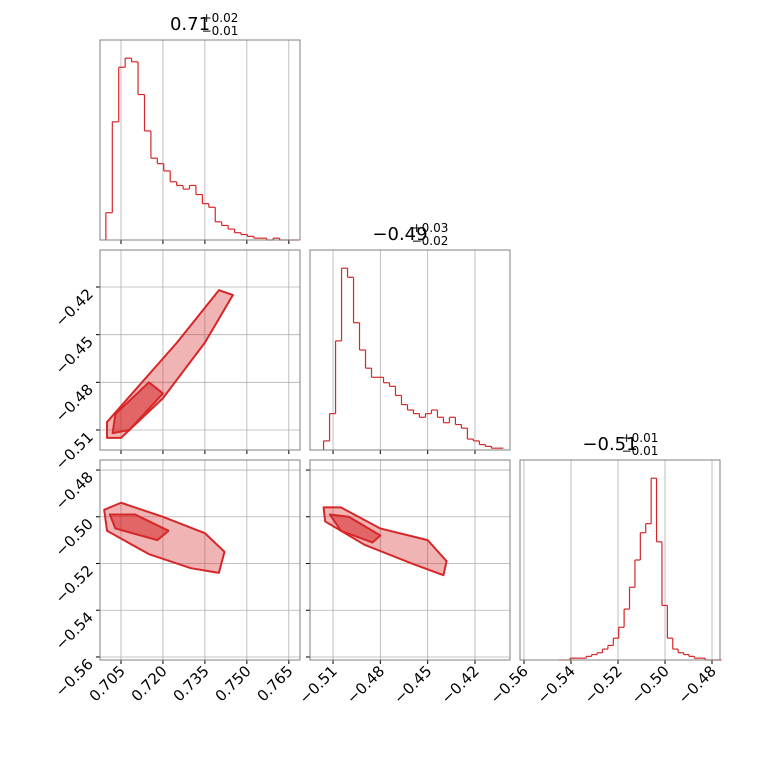  Describe the element at coordinates (74, 630) in the screenshot. I see `y-tick-label: −0.54` at that location.